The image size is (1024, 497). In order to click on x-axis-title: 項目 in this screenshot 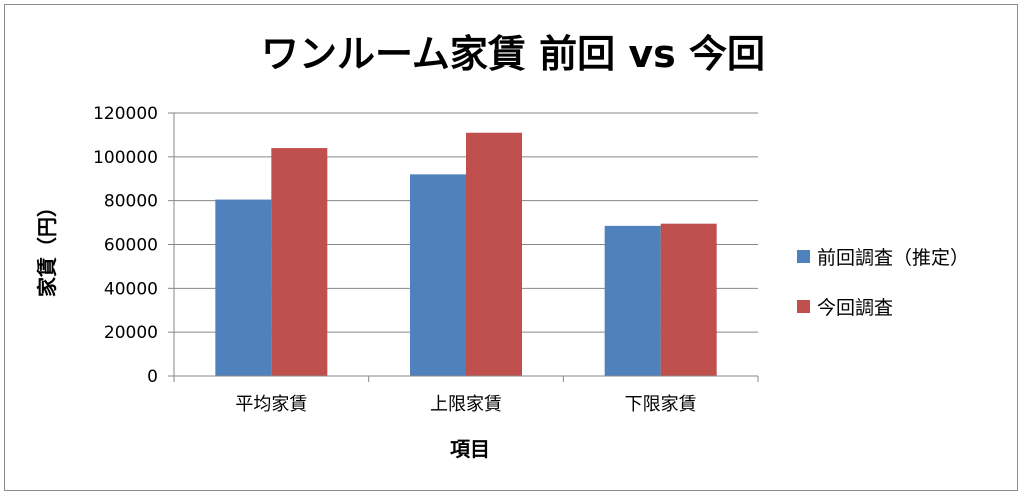, I will do `click(470, 449)`.